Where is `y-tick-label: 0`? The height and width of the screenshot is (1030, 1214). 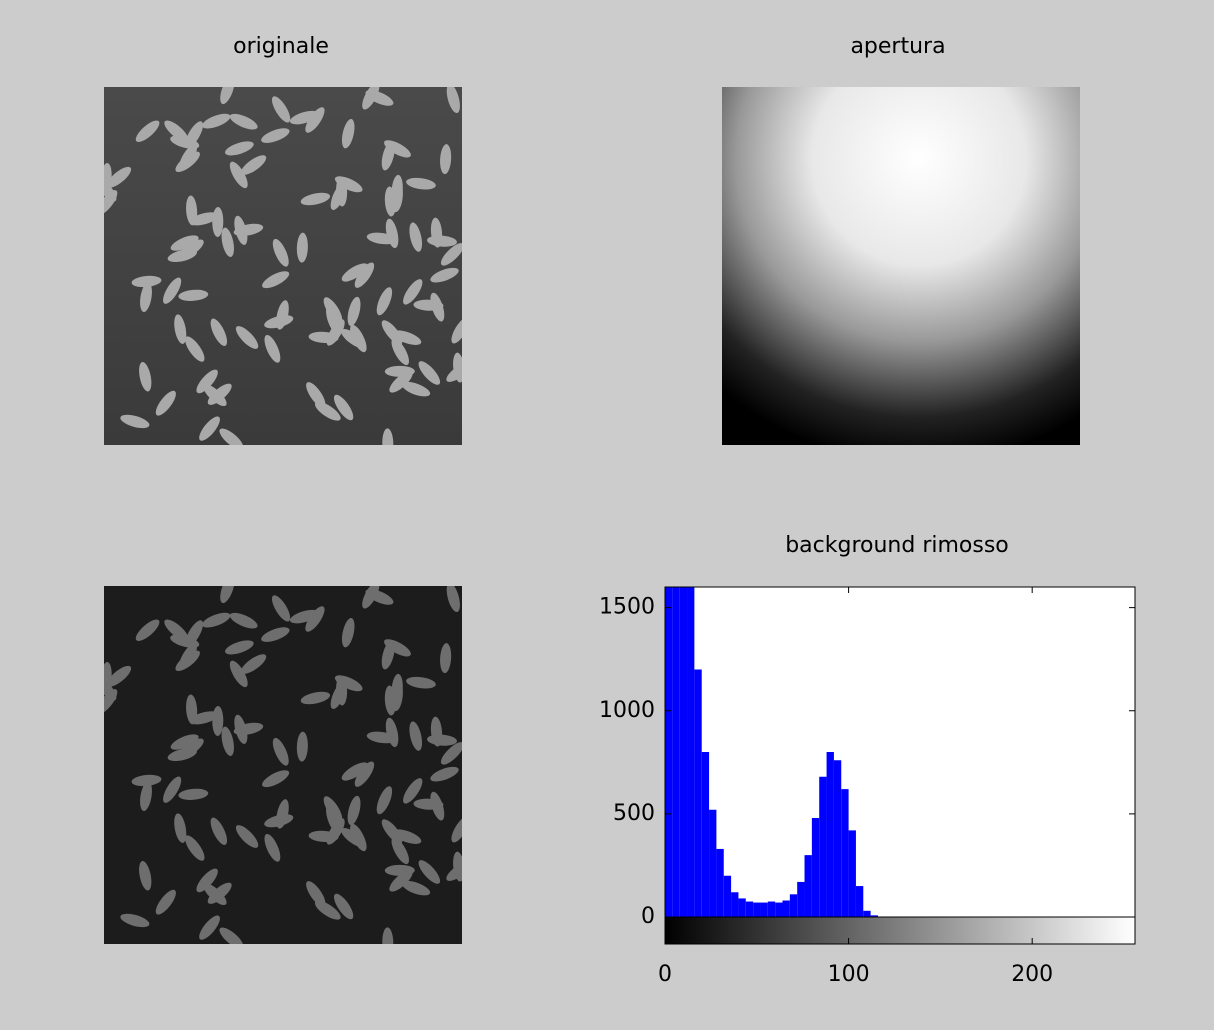
y-tick-label: 0 is located at coordinates (648, 916).